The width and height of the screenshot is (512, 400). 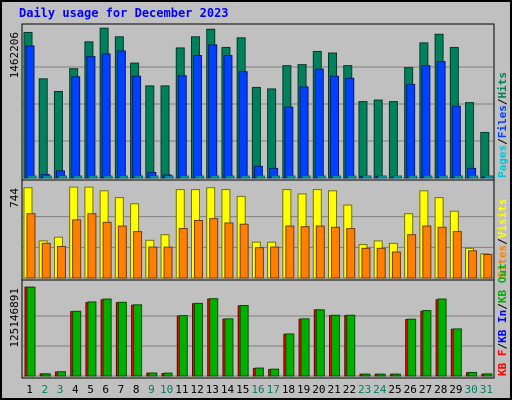 What do you see at coordinates (349, 389) in the screenshot?
I see `day-label: 22` at bounding box center [349, 389].